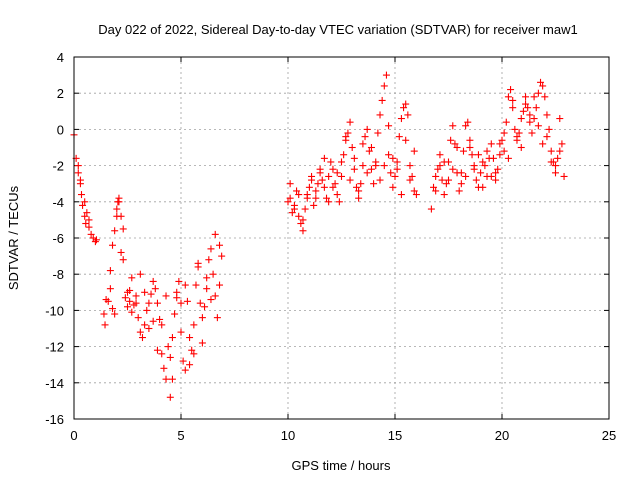 This screenshot has height=480, width=640. Describe the element at coordinates (341, 465) in the screenshot. I see `x-axis-label: GPS time / hours` at that location.